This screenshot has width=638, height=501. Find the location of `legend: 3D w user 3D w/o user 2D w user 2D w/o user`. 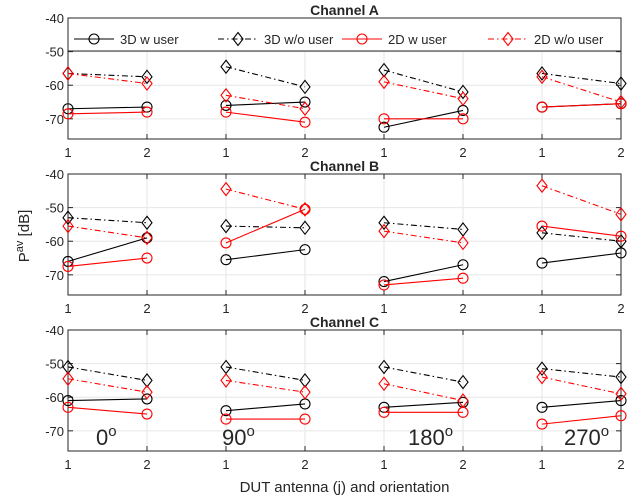

legend: 3D w user 3D w/o user 2D w user 2D w/o user is located at coordinates (344, 34).